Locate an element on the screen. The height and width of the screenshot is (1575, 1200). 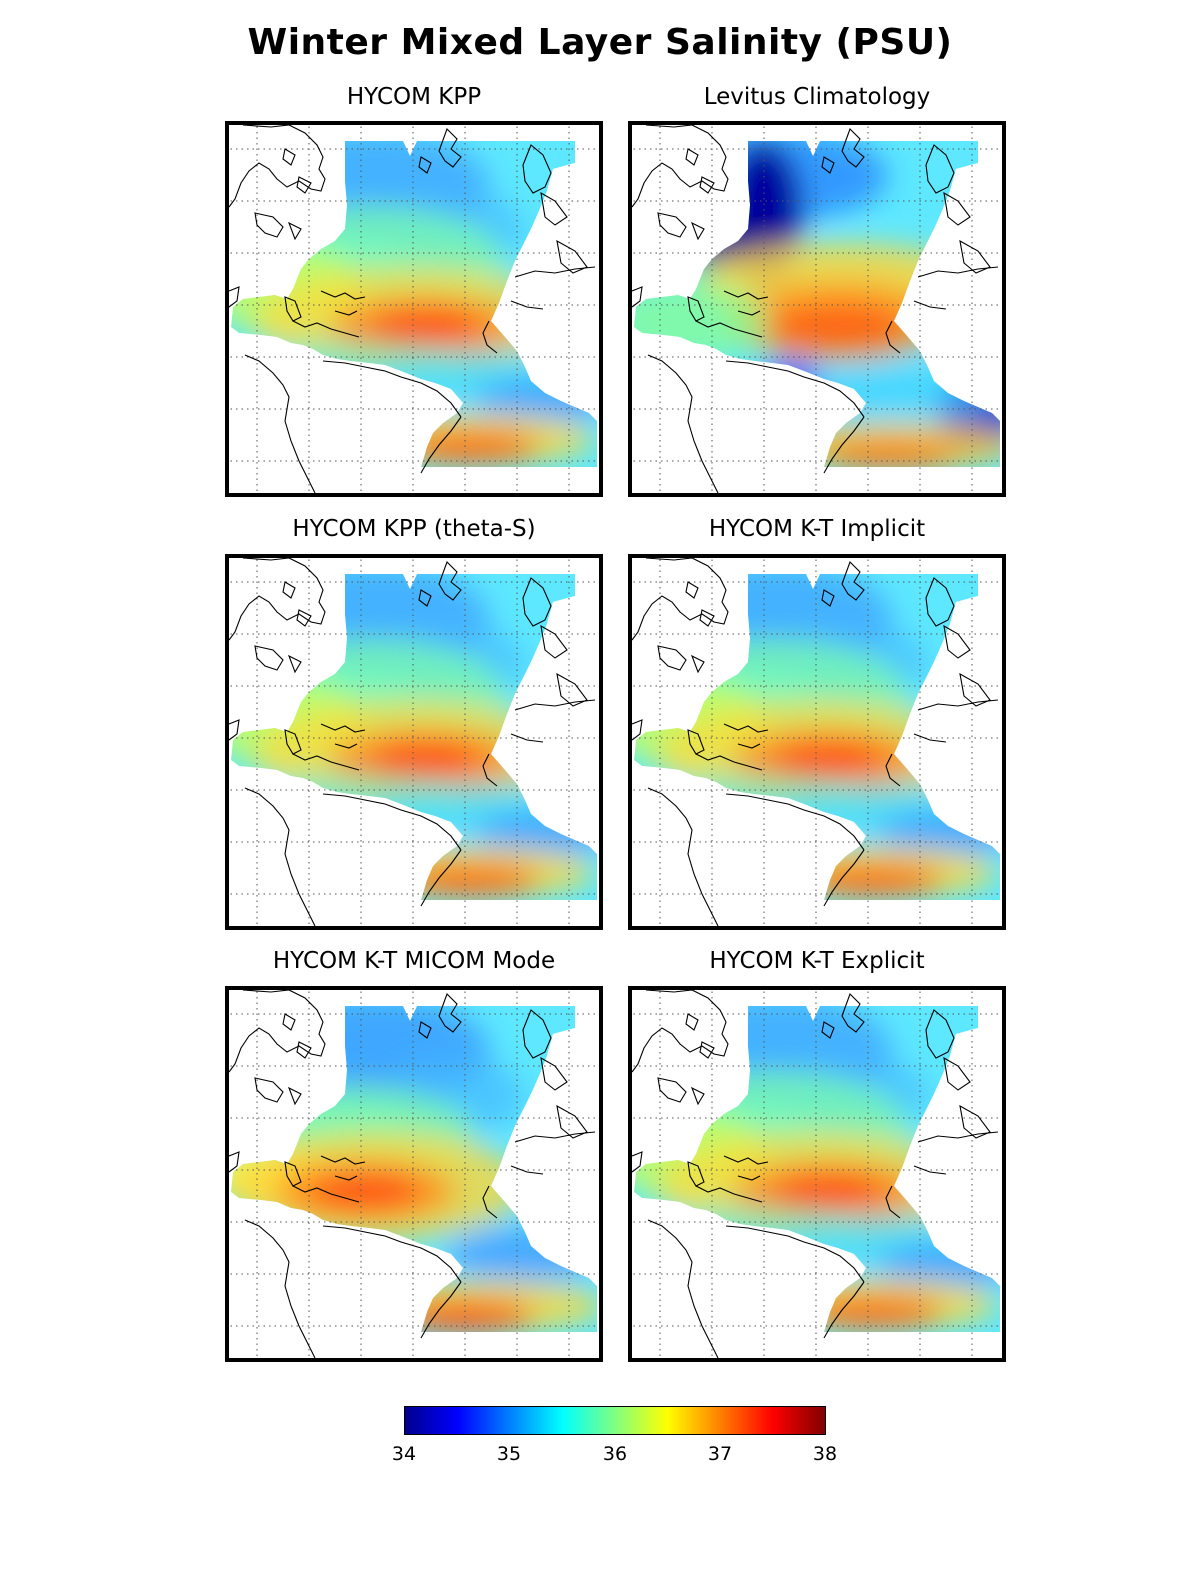
map-panel-hycom-kt-micom is located at coordinates (414, 1174).